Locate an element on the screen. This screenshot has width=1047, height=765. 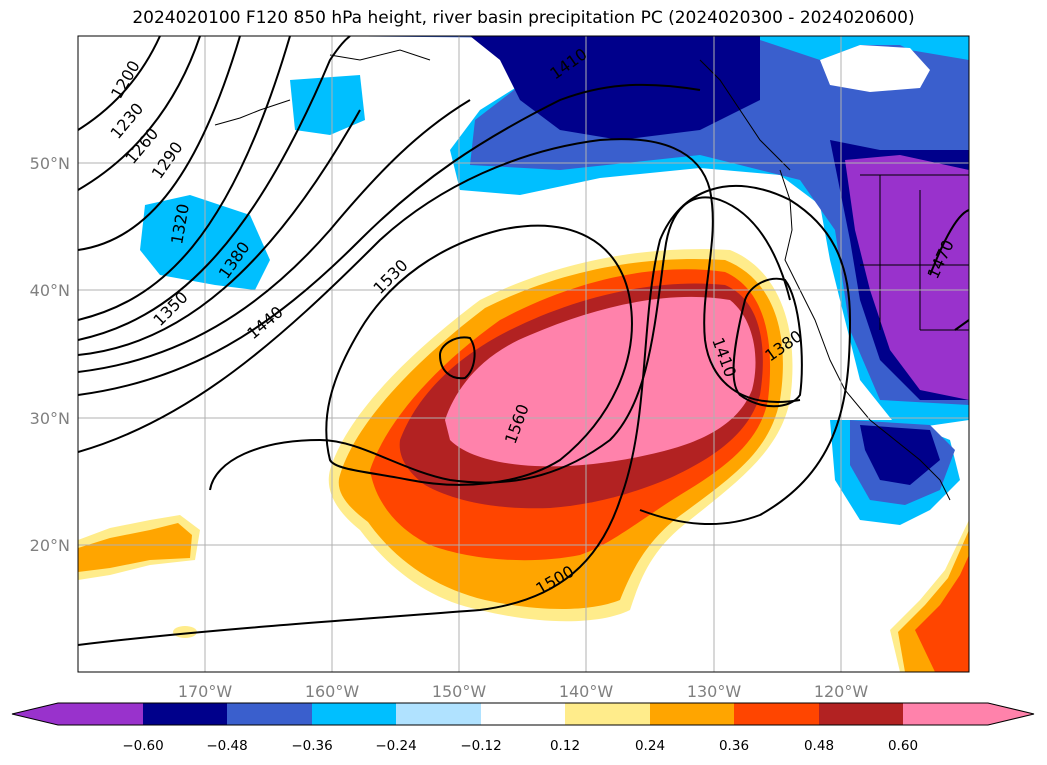
lon-label-120w: 120°W is located at coordinates (841, 691).